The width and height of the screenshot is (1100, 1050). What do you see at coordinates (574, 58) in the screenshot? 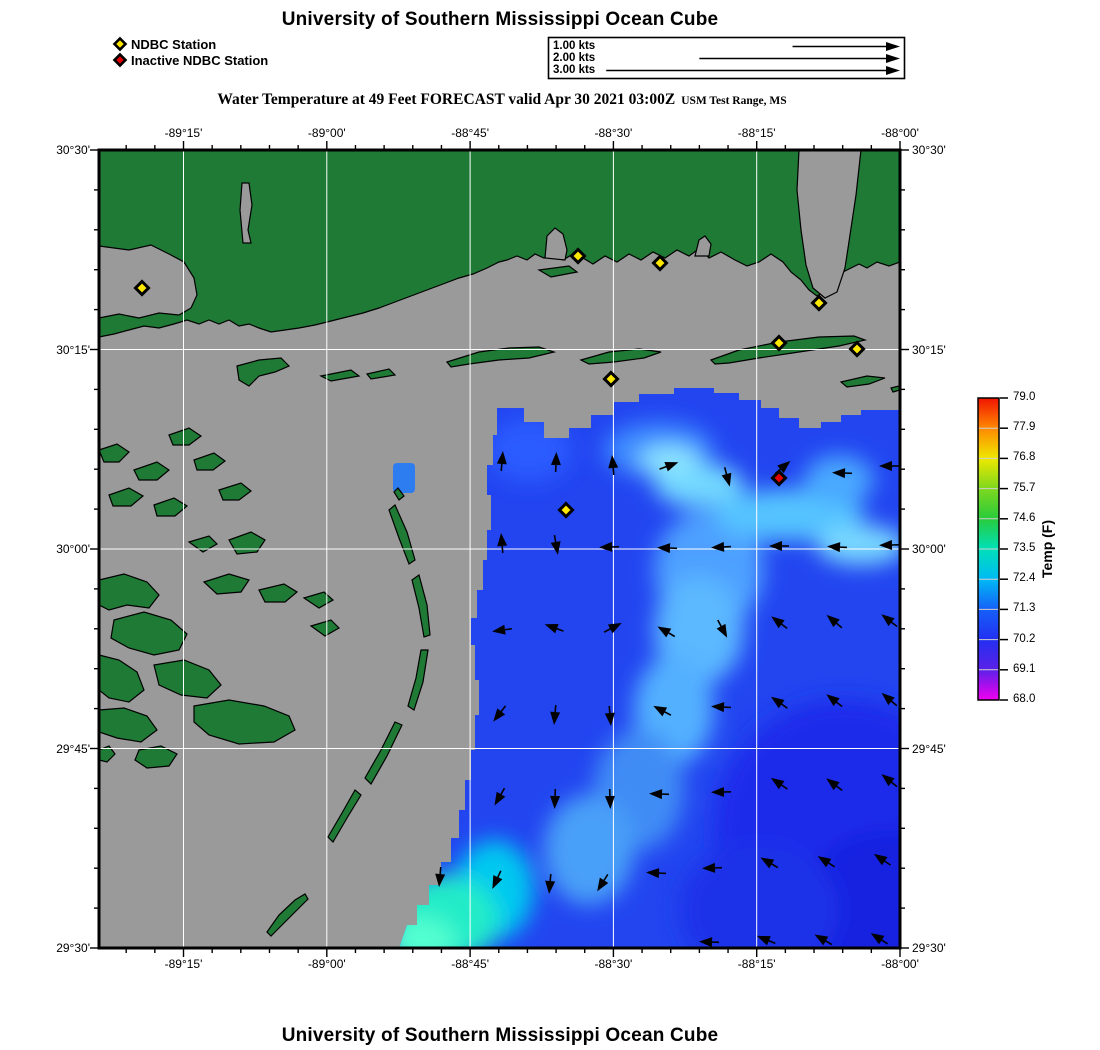
I see `scale-label-2kt: 2.00 kts` at bounding box center [574, 58].